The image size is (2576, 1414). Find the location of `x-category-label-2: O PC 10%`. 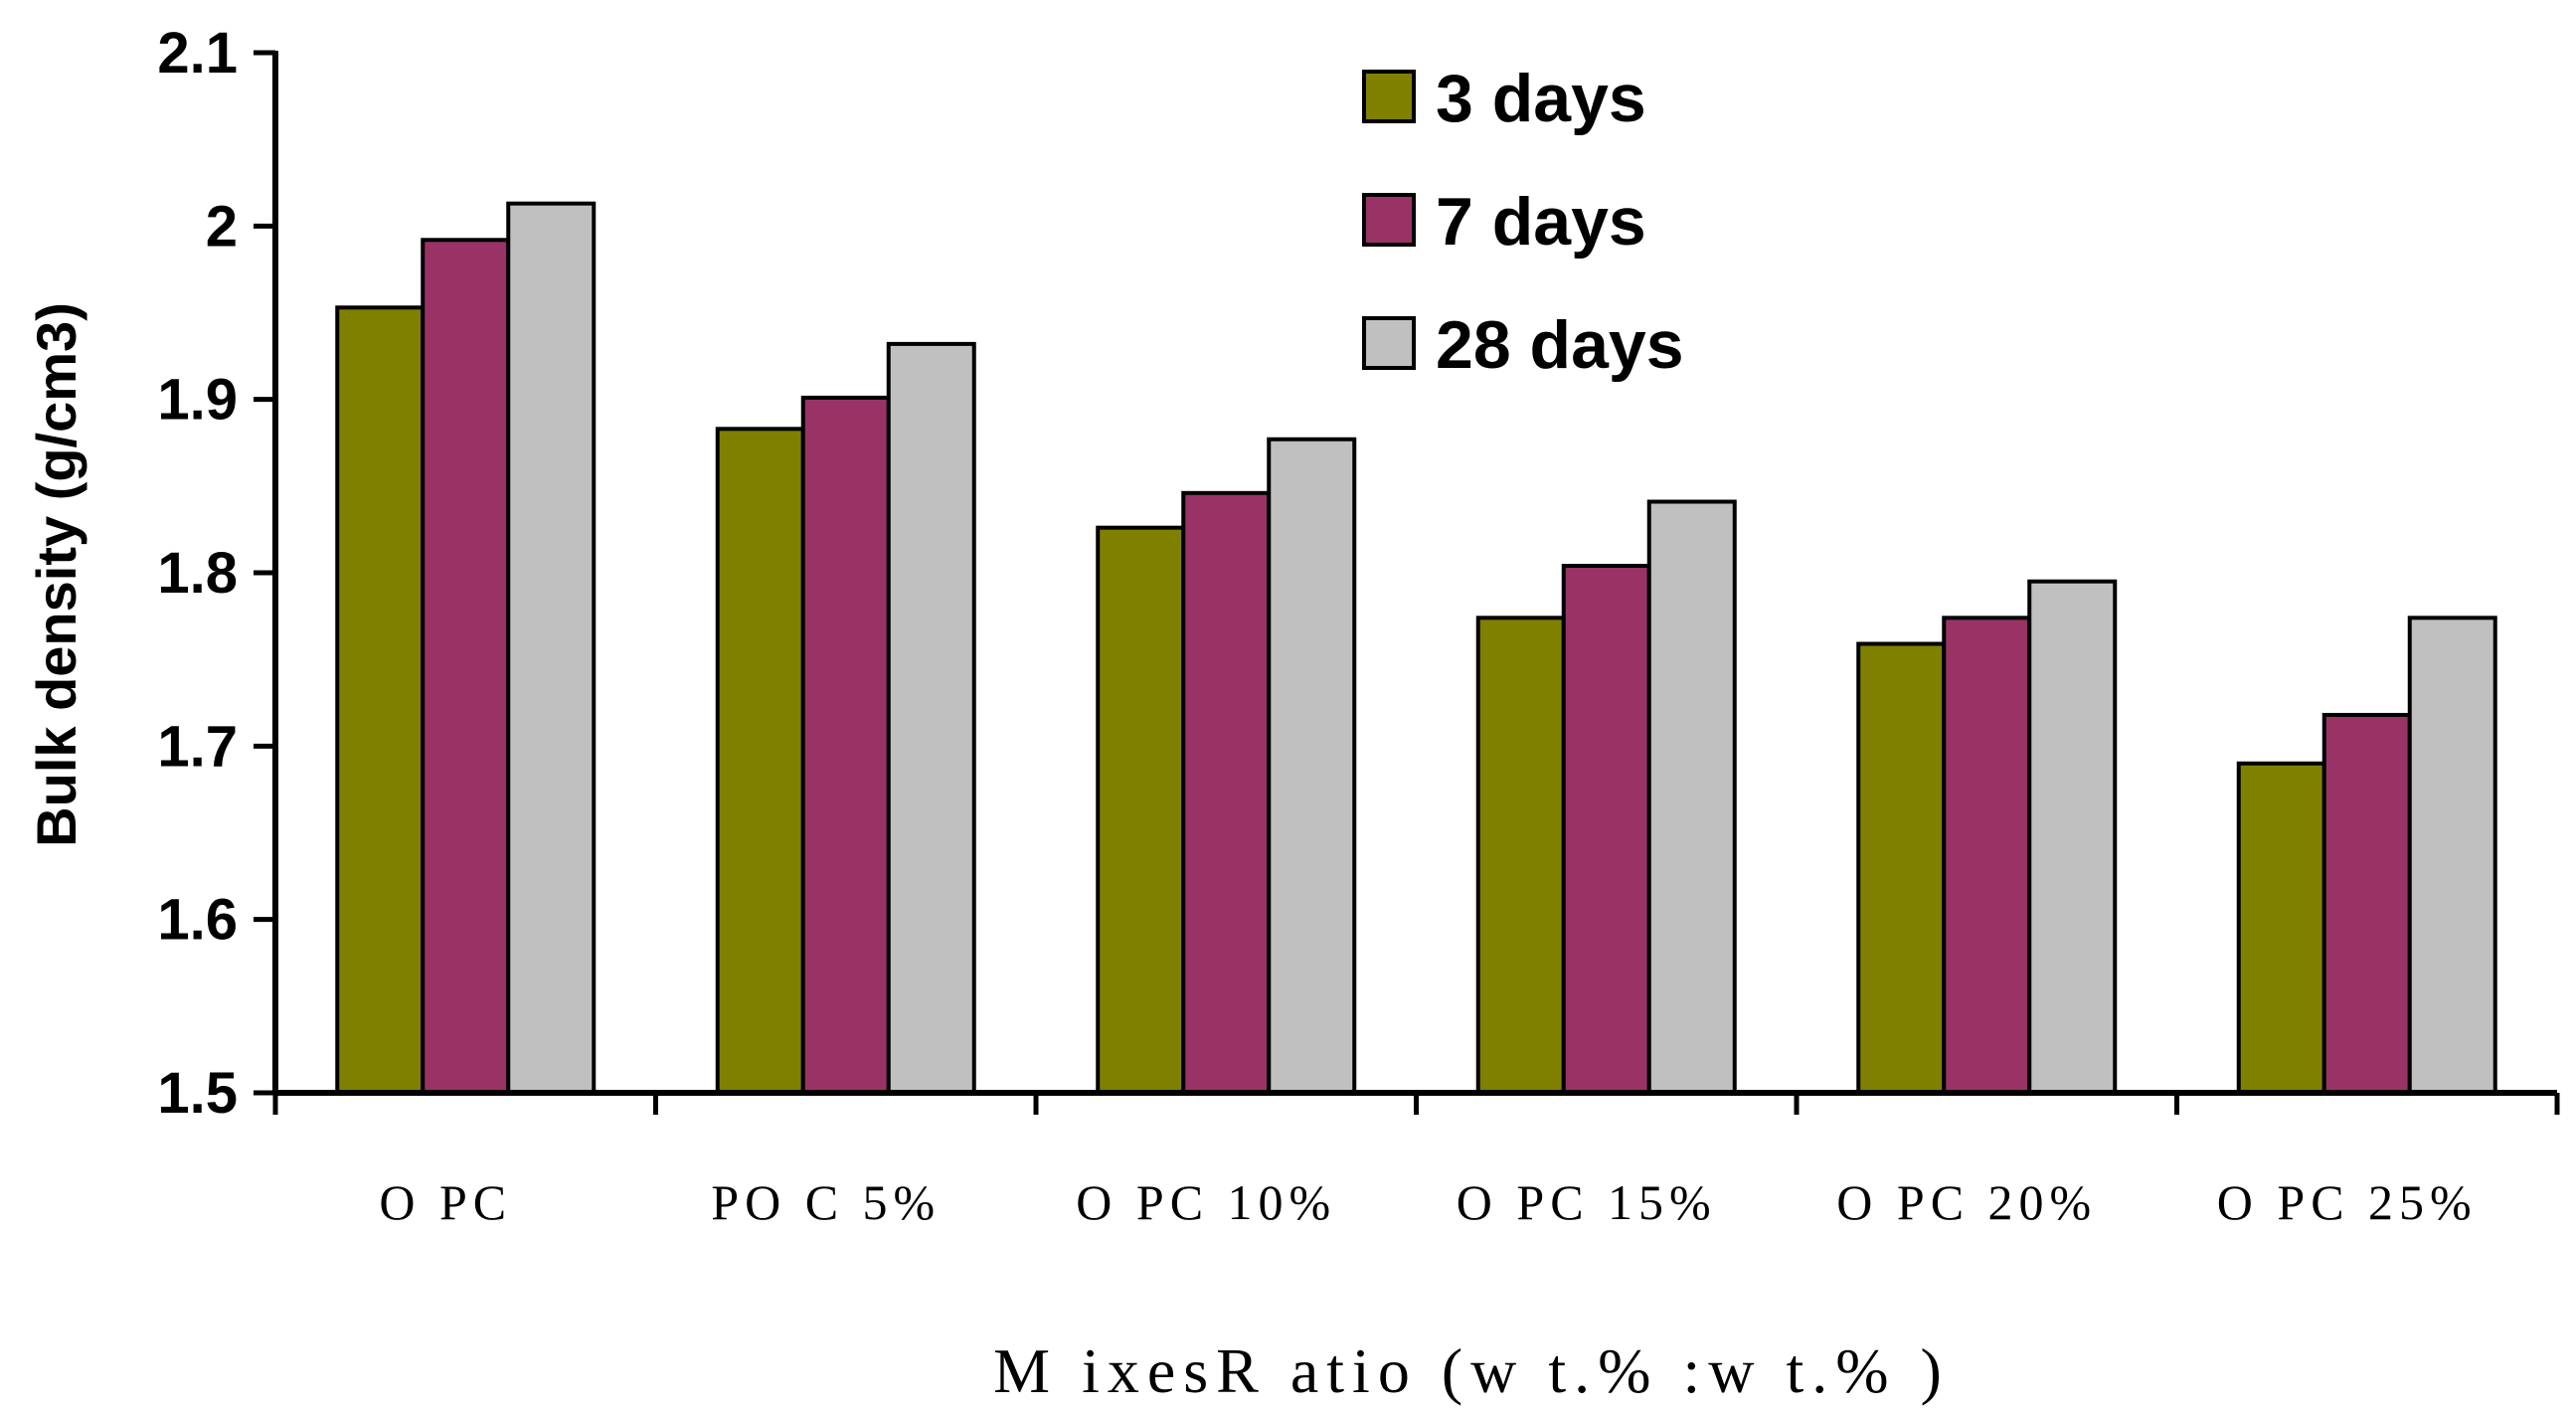

x-category-label-2: O PC 10% is located at coordinates (1206, 1202).